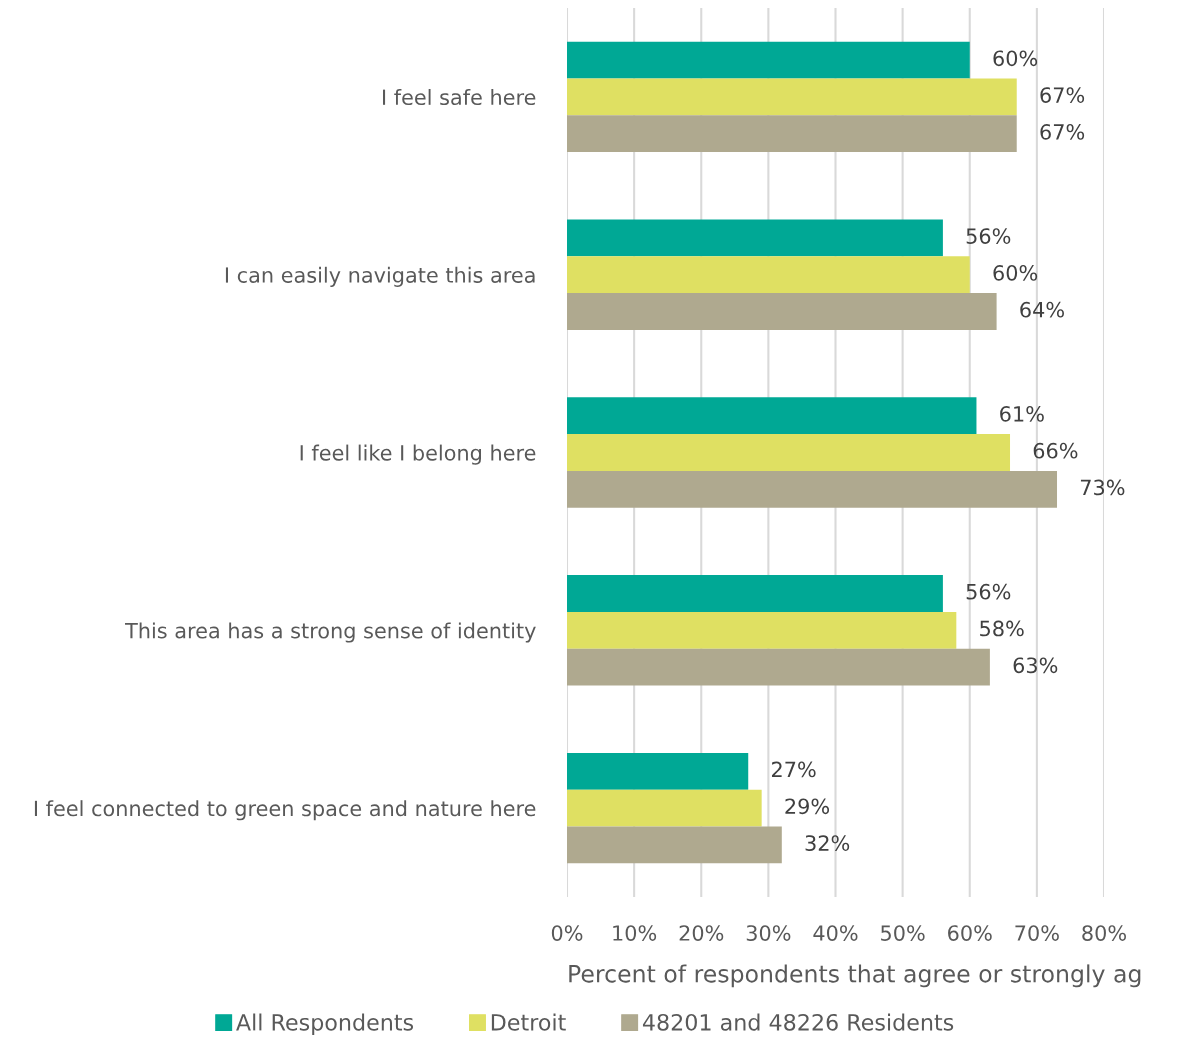 The image size is (1182, 1055). I want to click on x-axis-title: Percent of respondents that agree or strongly ag, so click(855, 976).